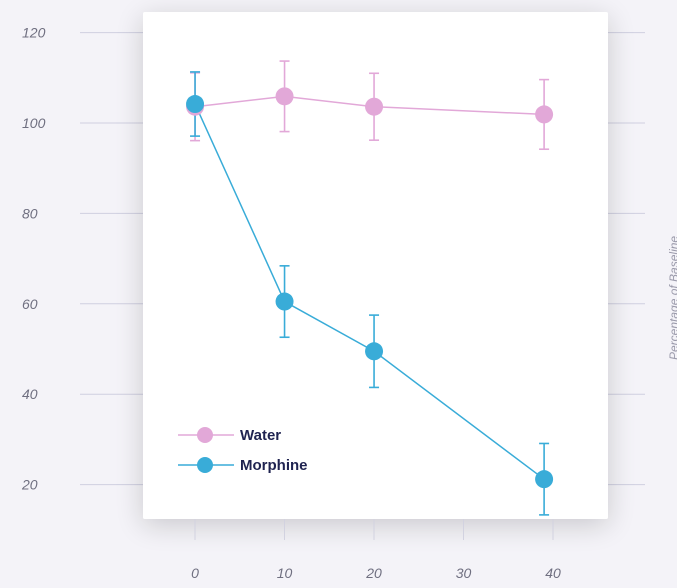  I want to click on y-tick-label: 40, so click(30, 394).